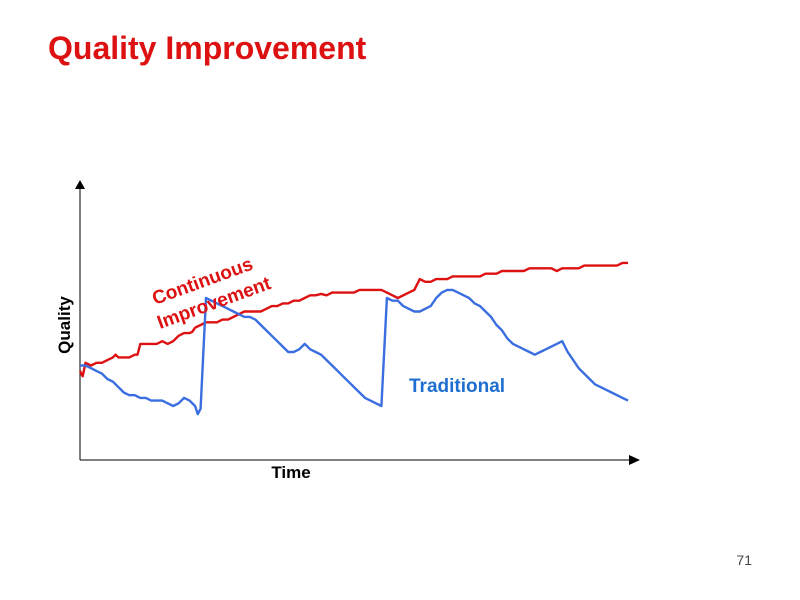  Describe the element at coordinates (64, 325) in the screenshot. I see `y-axis-label: Quality` at that location.